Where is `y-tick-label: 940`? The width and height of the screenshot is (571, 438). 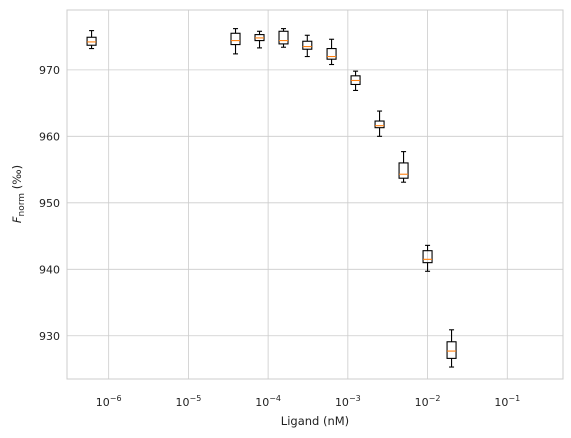 y-tick-label: 940 is located at coordinates (49, 269).